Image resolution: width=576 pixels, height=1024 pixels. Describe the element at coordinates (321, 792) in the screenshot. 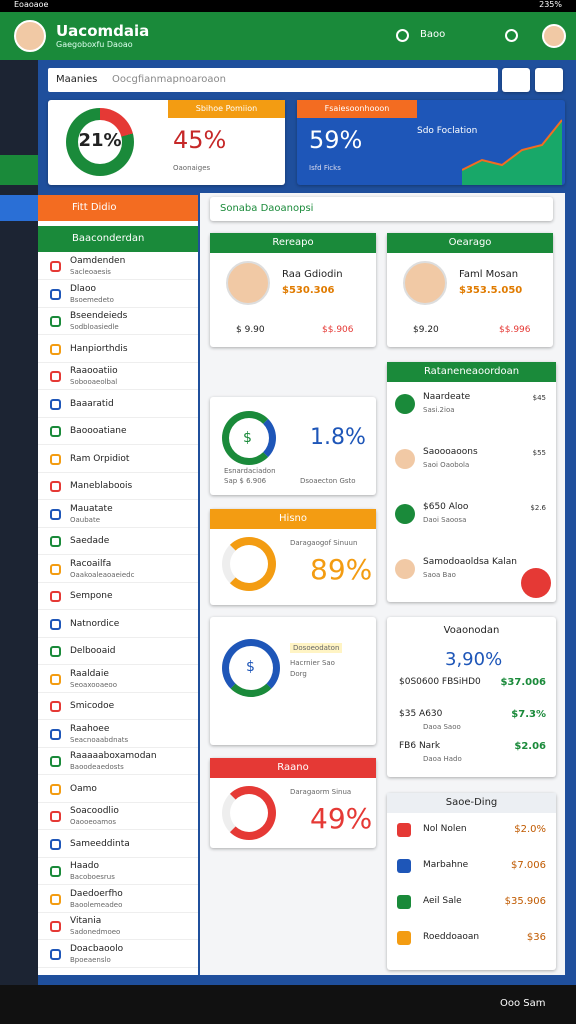

I see `gauge-caption: Daragaorm Sinua` at that location.